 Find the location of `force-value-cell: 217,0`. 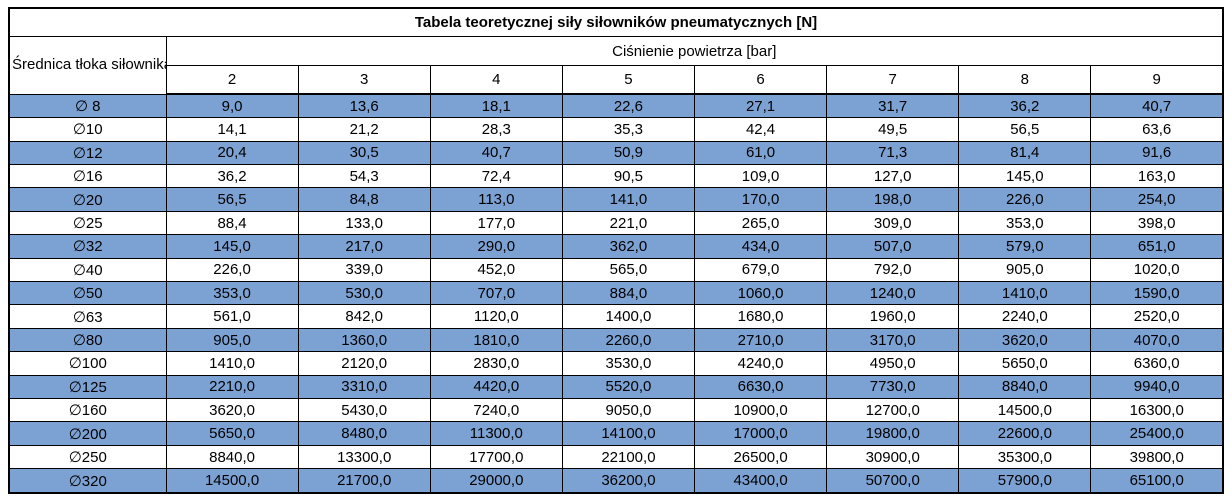

force-value-cell: 217,0 is located at coordinates (364, 246).